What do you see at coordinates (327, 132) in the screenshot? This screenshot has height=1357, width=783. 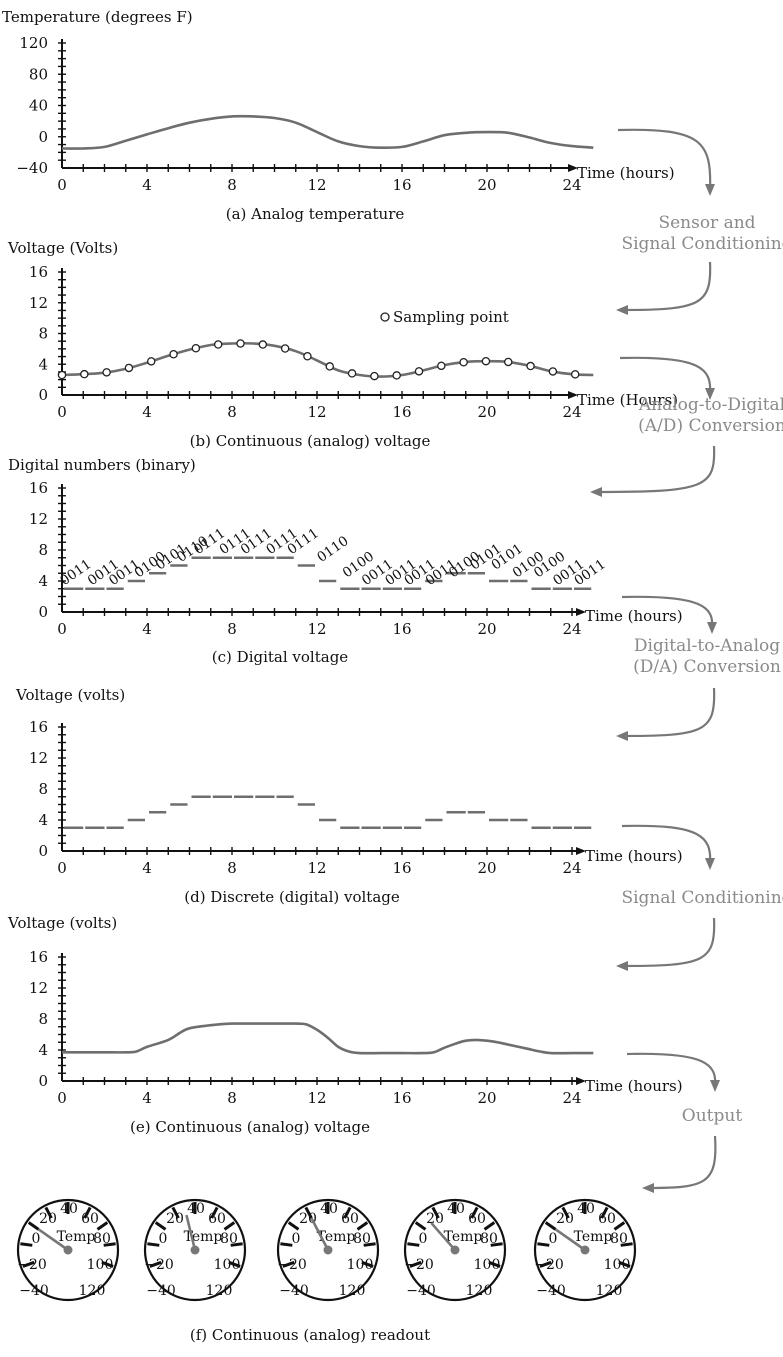 I see `series-line` at bounding box center [327, 132].